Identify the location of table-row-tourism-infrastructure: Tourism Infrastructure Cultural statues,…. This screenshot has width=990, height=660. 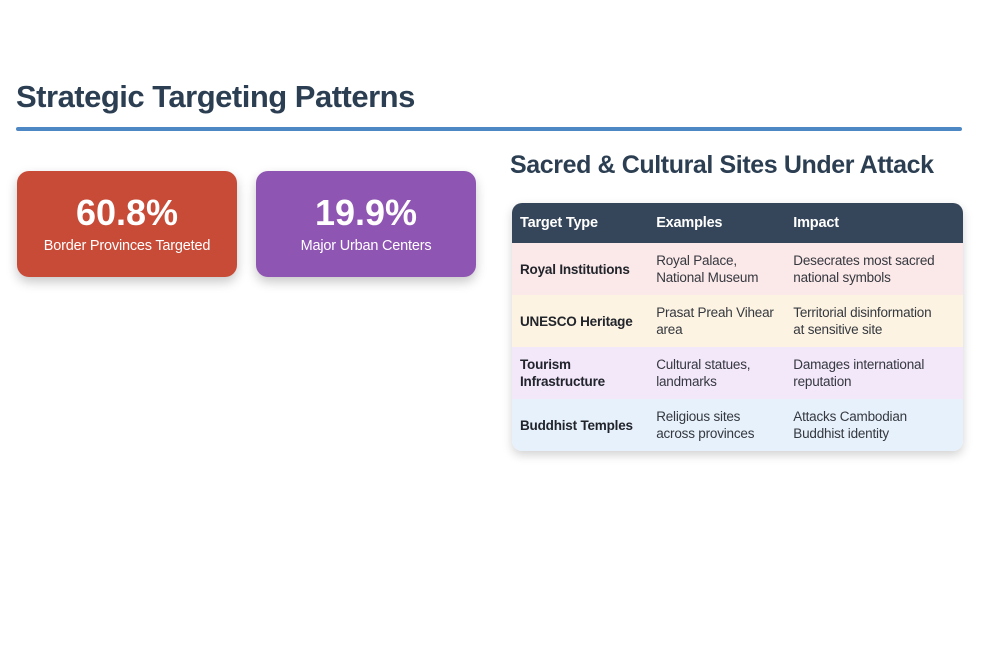
(737, 373).